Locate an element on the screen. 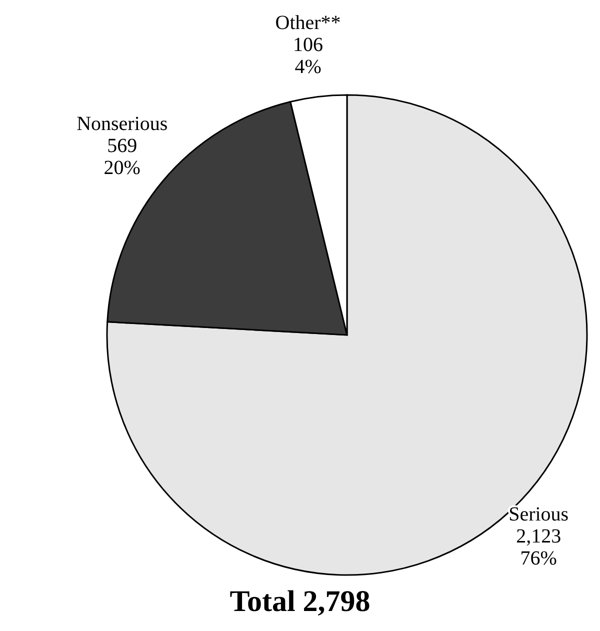  slice-label: Serious is located at coordinates (538, 514).